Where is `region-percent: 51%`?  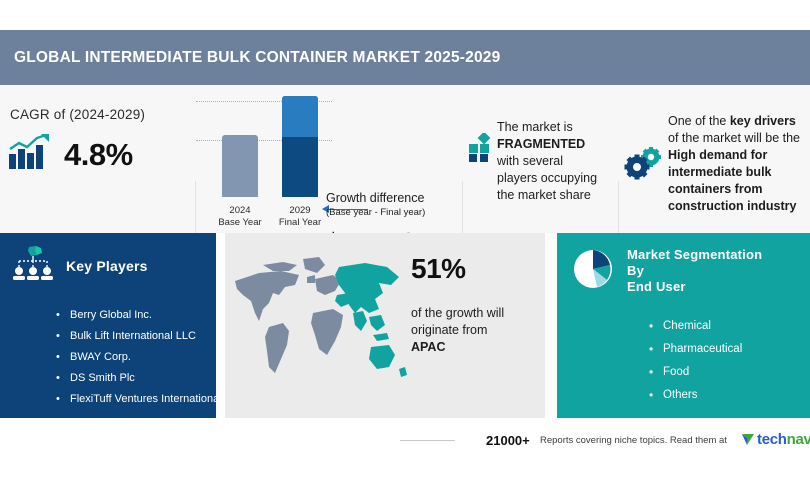
region-percent: 51% is located at coordinates (438, 268).